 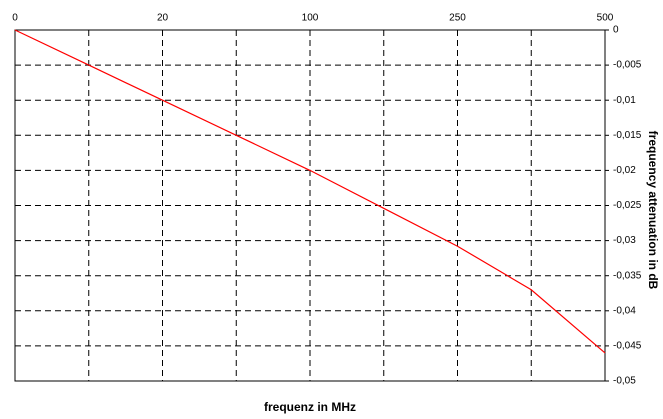 I want to click on y-tick-label: -0,04, so click(x=624, y=310).